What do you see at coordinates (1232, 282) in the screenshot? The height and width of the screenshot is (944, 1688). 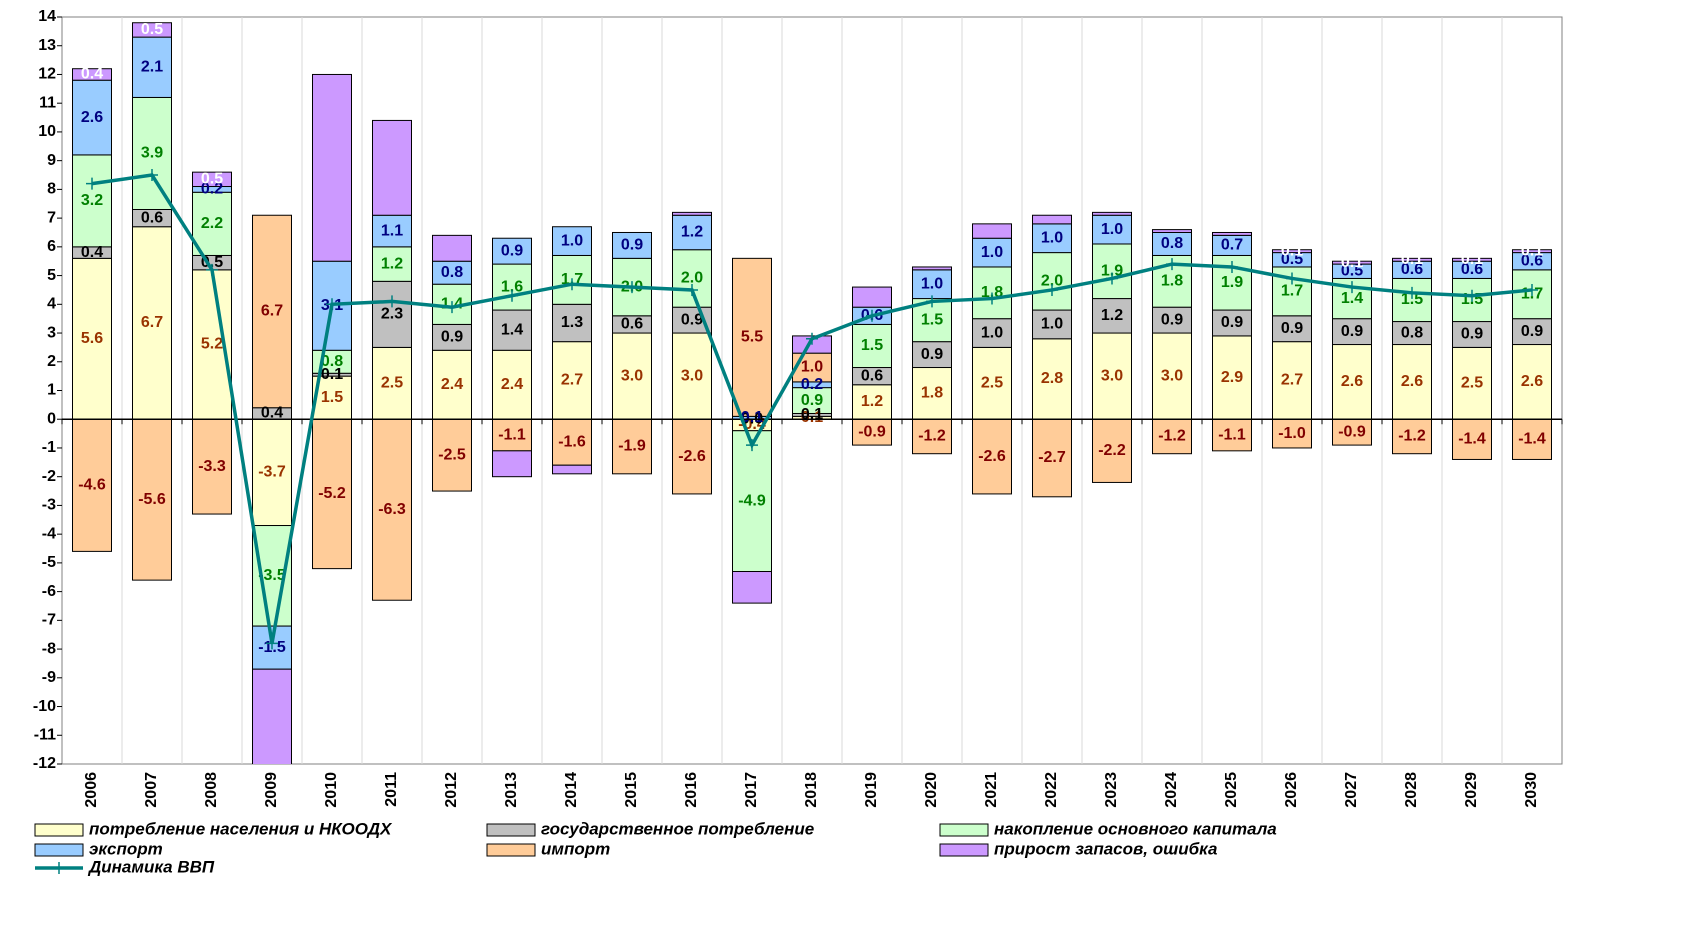 I see `data-label: 1.9` at bounding box center [1232, 282].